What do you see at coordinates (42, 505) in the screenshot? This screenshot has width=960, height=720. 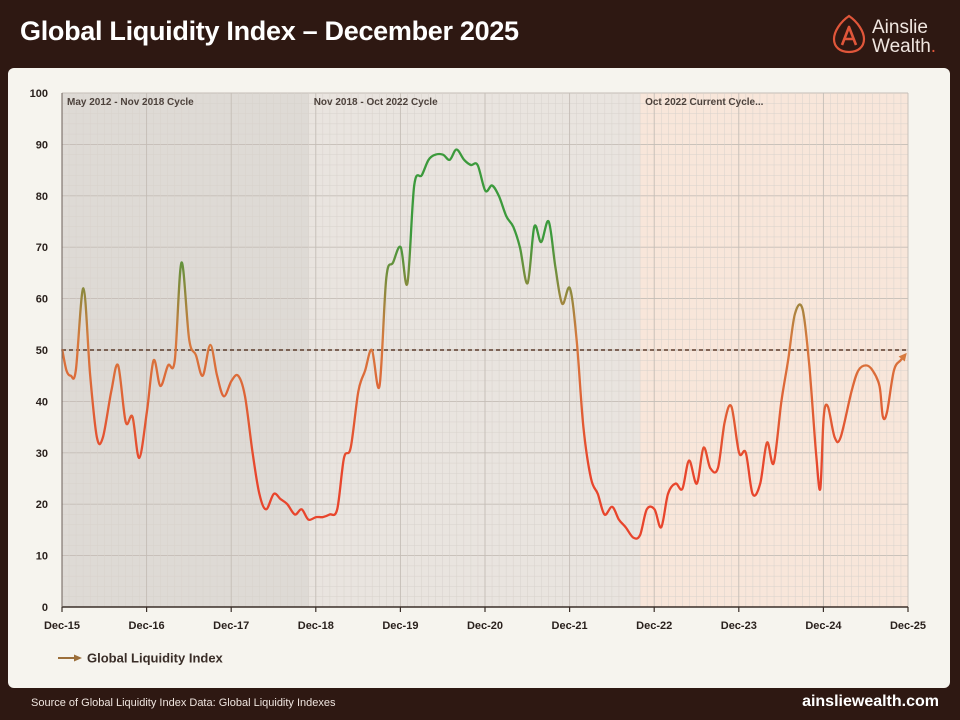 I see `y-tick-label: 20` at bounding box center [42, 505].